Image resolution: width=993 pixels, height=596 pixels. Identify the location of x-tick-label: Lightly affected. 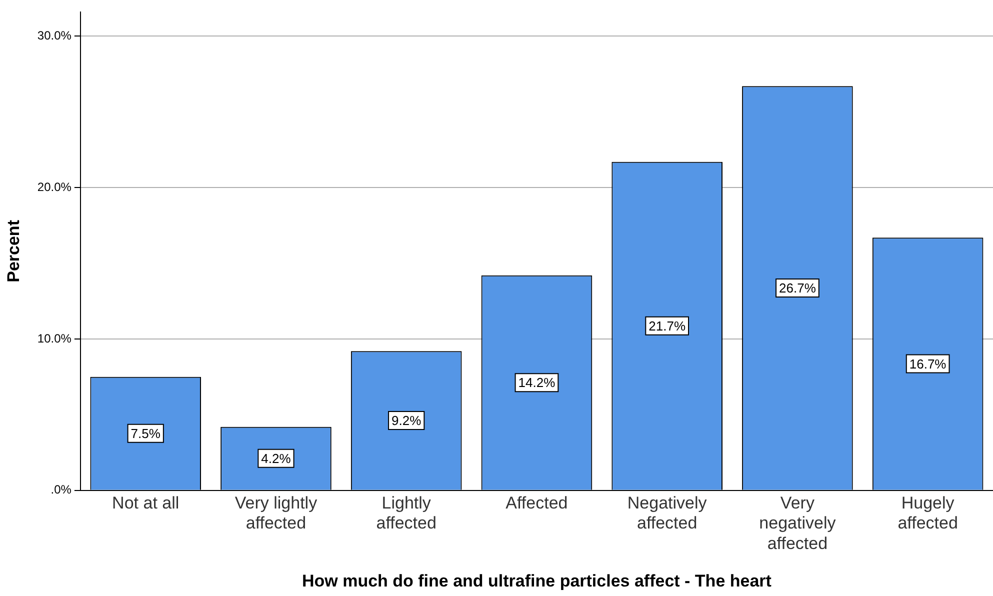
(406, 513).